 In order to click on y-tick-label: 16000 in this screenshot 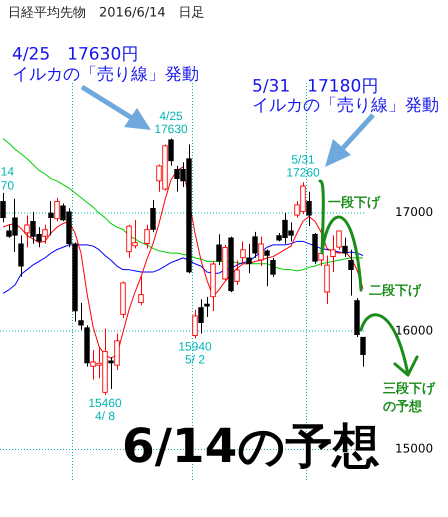, I will do `click(414, 330)`.